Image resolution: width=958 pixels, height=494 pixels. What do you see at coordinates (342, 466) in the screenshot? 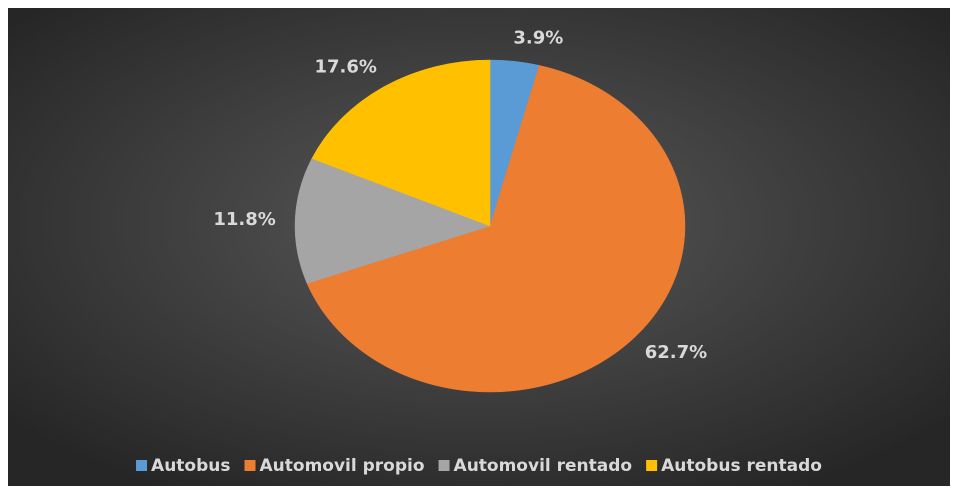
I see `legend-label: Automovil propio` at bounding box center [342, 466].